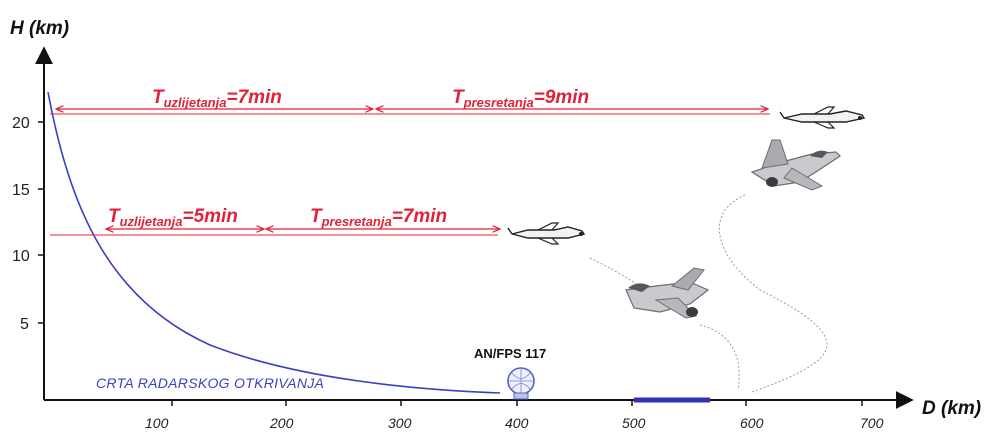  Describe the element at coordinates (39, 28) in the screenshot. I see `y-axis-label: H (km)` at that location.